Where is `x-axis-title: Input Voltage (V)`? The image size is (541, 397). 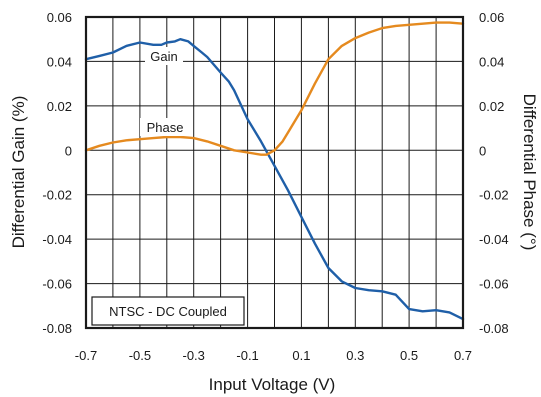
x-axis-title: Input Voltage (V) is located at coordinates (272, 384).